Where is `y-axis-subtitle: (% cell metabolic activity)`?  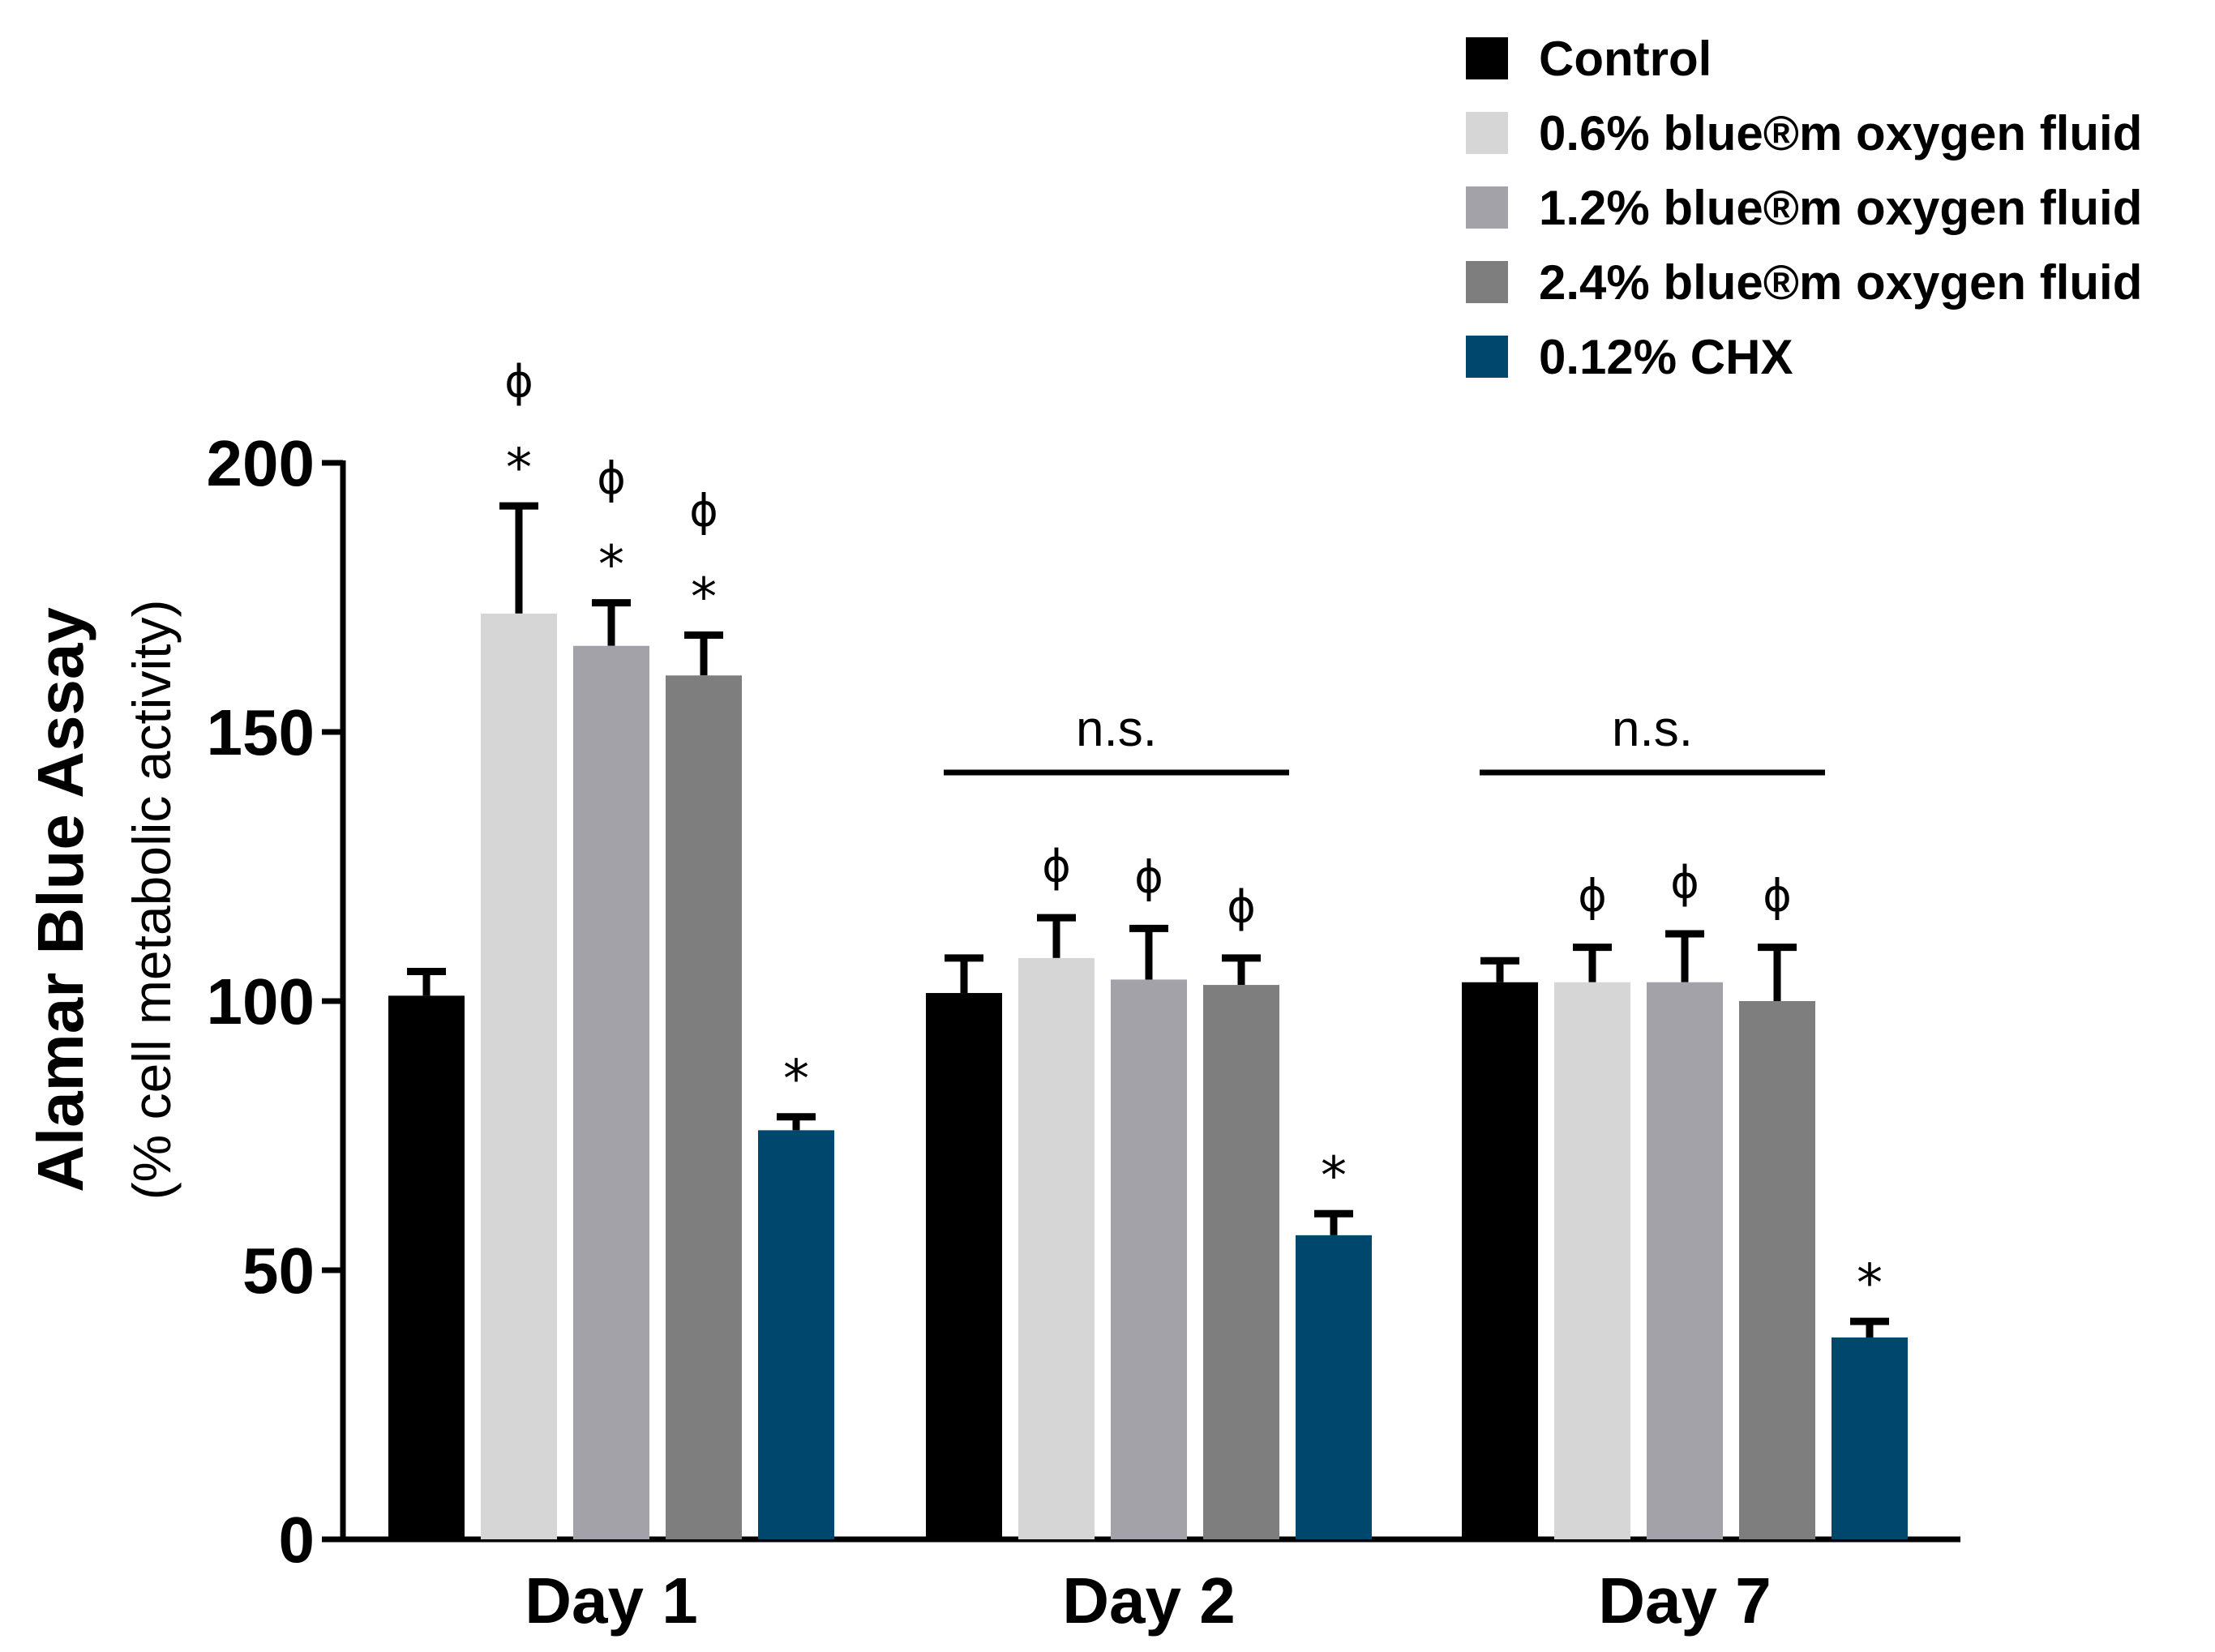 y-axis-subtitle: (% cell metabolic activity) is located at coordinates (152, 900).